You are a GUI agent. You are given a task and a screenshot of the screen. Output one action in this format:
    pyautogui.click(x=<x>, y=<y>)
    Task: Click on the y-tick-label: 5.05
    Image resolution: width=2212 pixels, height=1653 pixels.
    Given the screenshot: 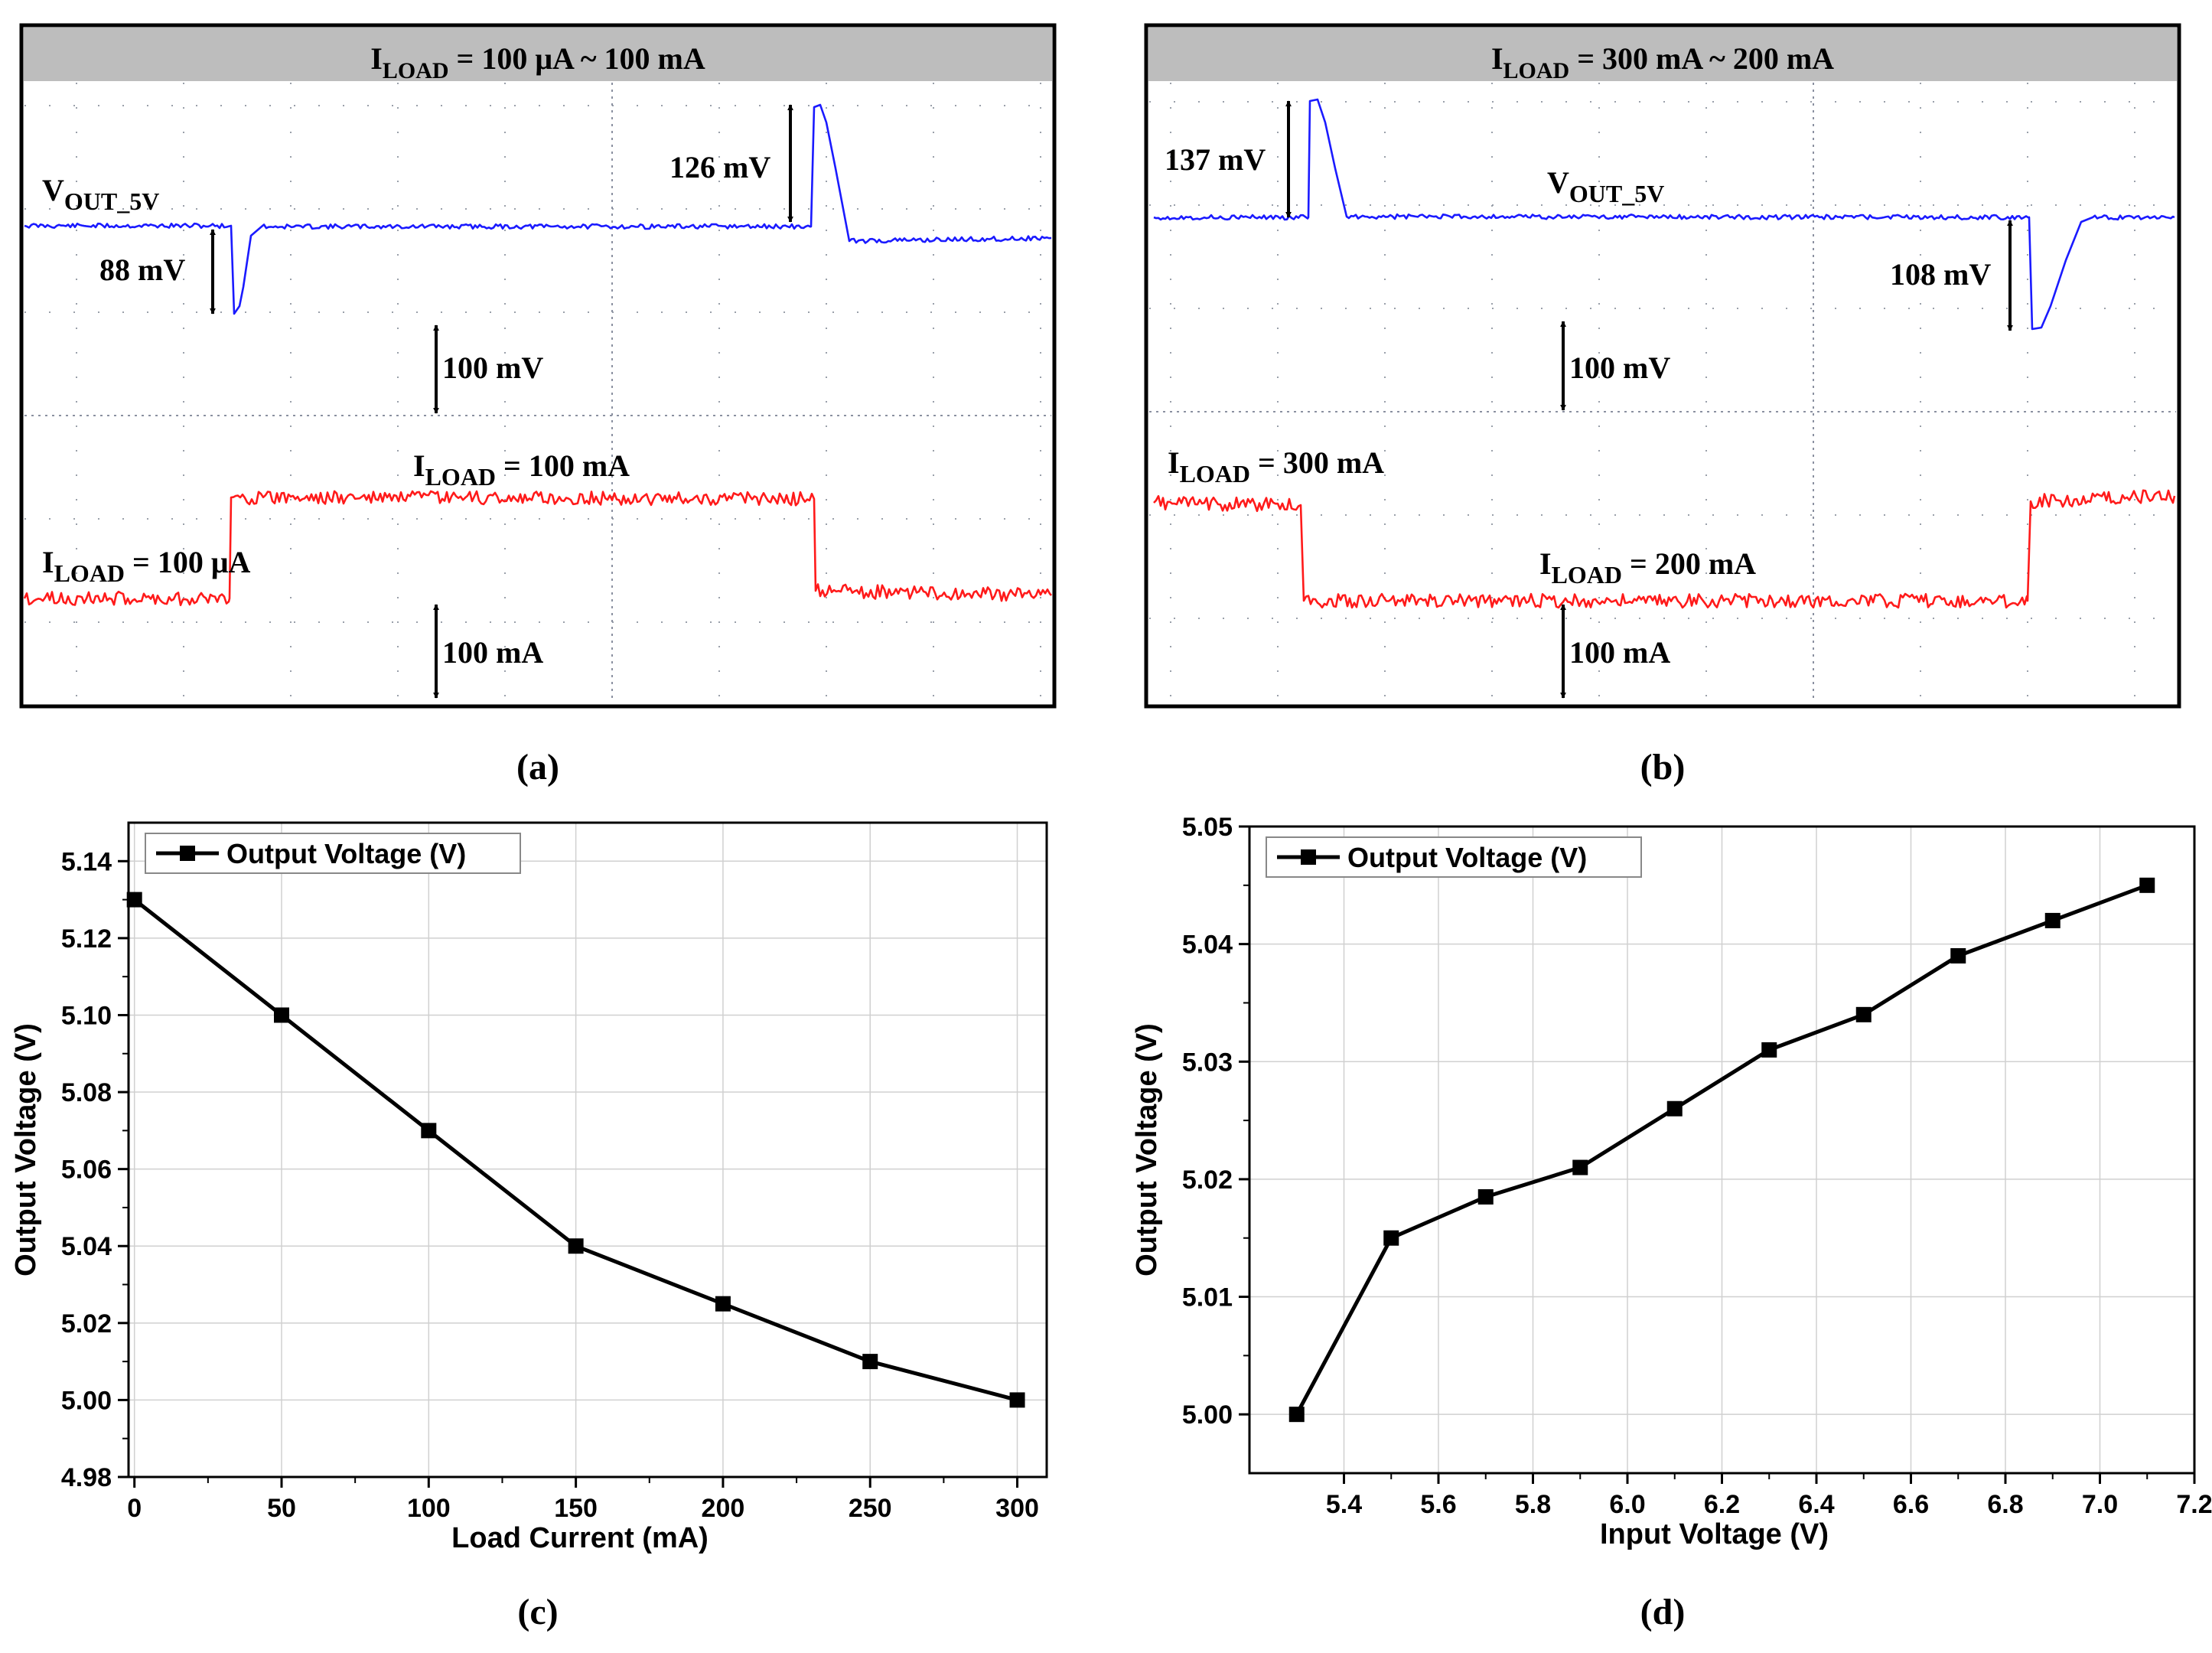 What is the action you would take?
    pyautogui.click(x=1208, y=827)
    